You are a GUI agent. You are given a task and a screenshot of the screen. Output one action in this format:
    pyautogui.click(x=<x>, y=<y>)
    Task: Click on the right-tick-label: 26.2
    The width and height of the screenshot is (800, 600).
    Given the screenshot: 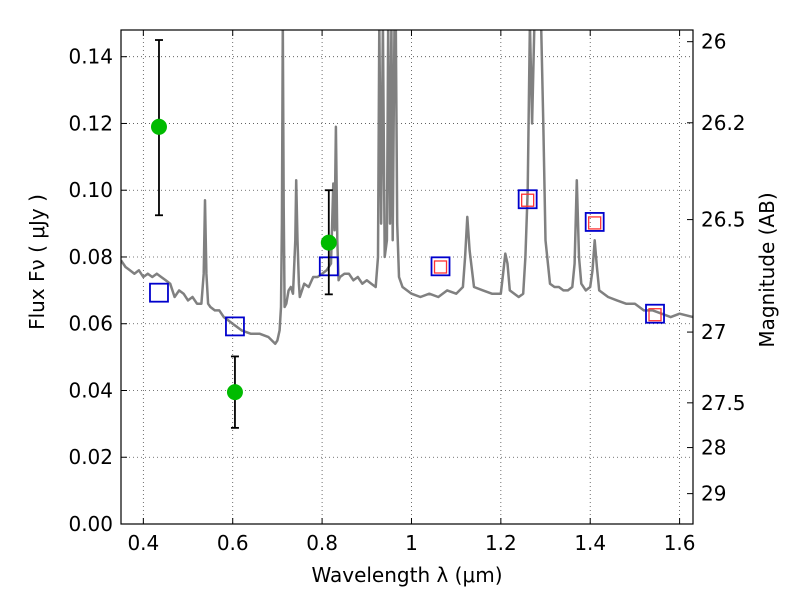 What is the action you would take?
    pyautogui.click(x=723, y=123)
    